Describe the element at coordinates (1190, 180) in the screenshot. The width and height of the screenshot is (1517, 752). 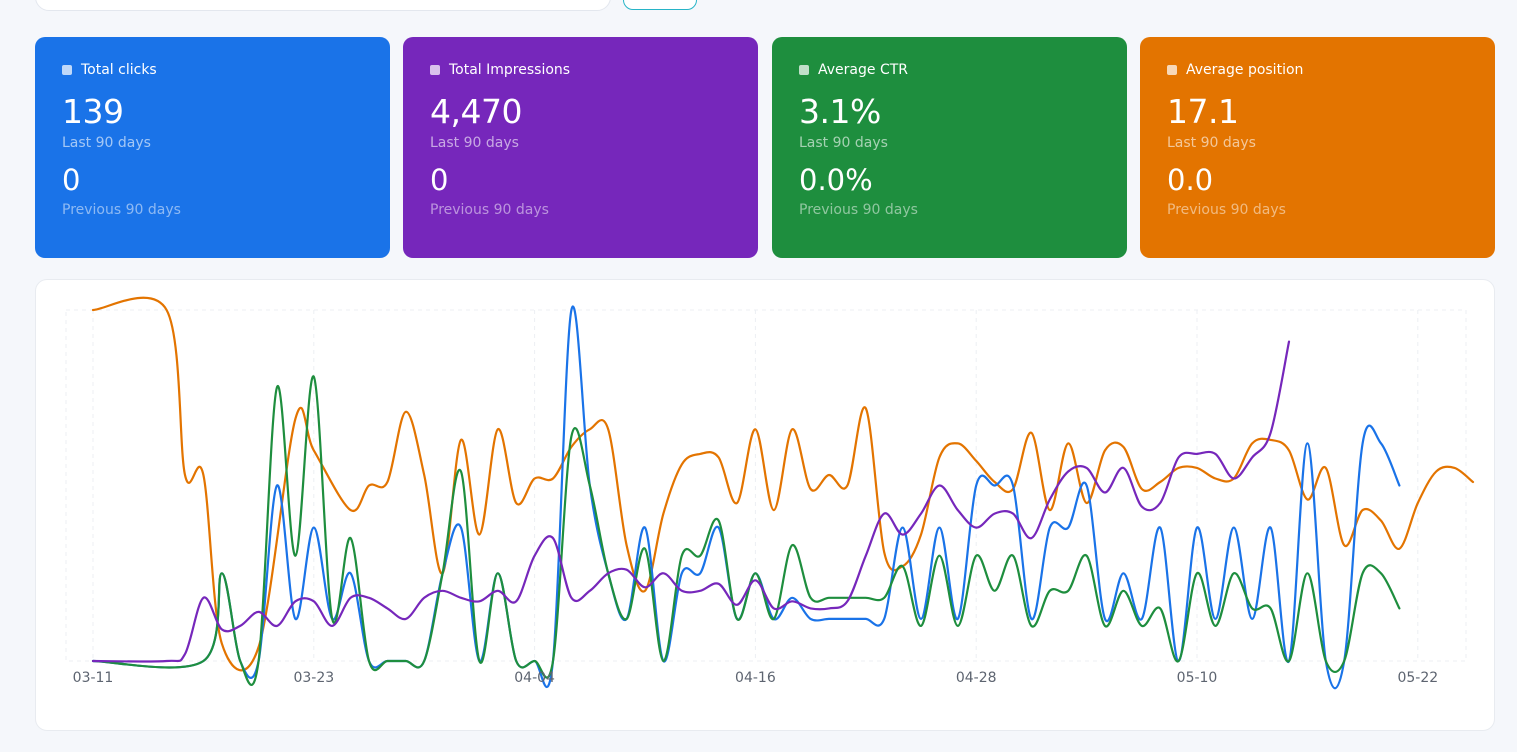
I see `card-prev-value: 0.0` at that location.